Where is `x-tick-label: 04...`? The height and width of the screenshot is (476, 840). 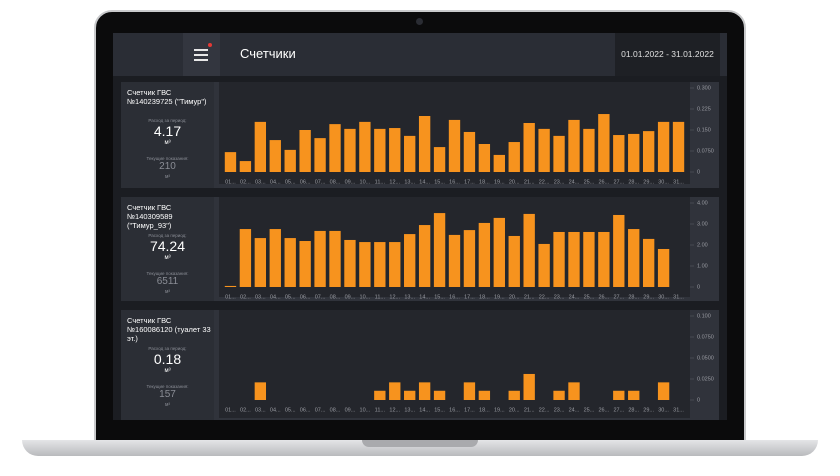 x-tick-label: 04... is located at coordinates (275, 410).